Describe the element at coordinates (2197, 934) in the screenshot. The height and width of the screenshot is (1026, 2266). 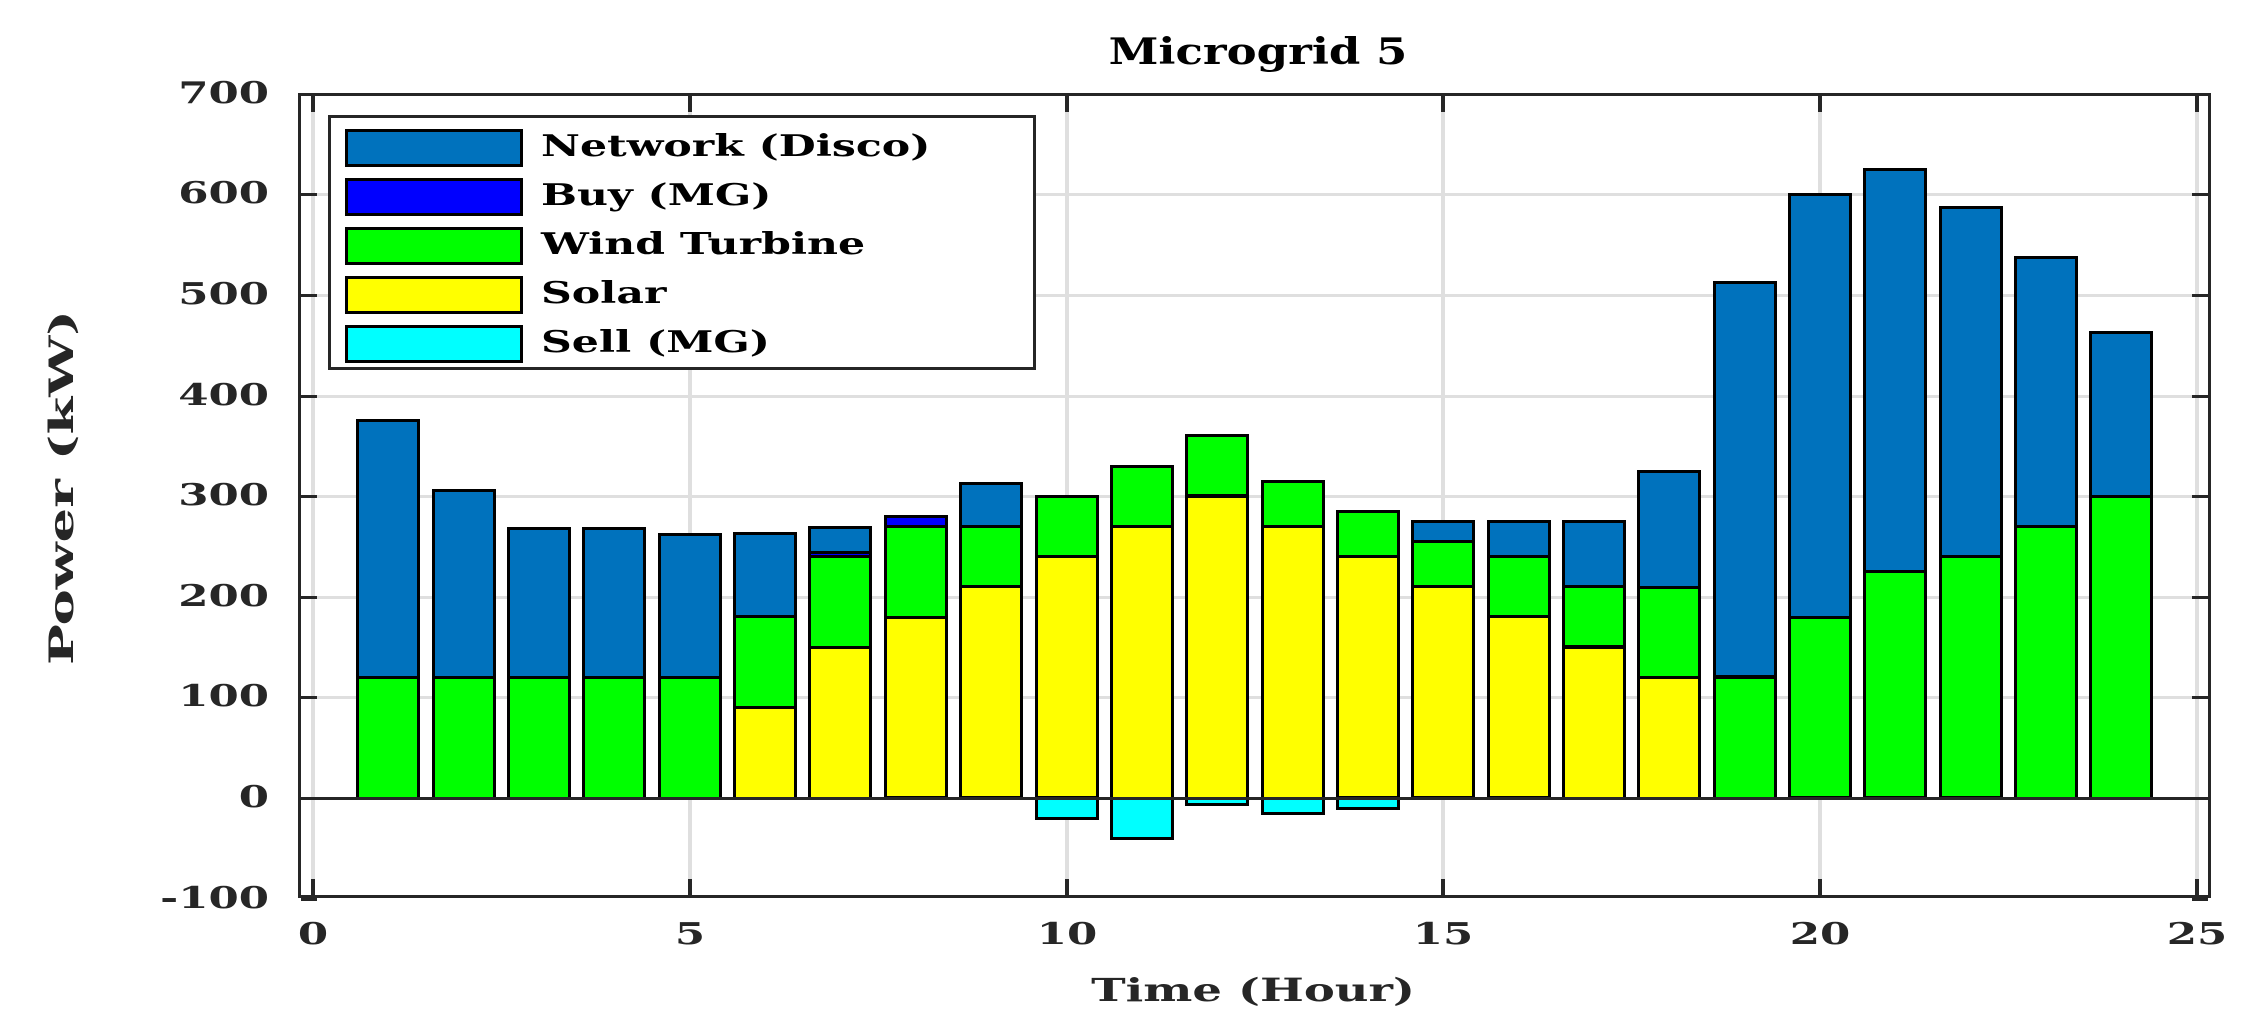
I see `x-tick-label: 25` at that location.